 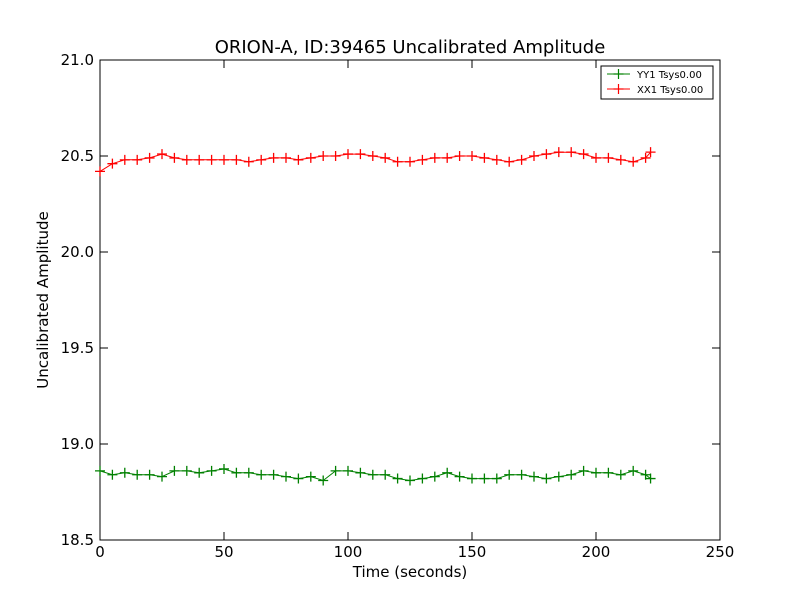 What do you see at coordinates (669, 75) in the screenshot?
I see `legend-label: YY1 Tsys0.00` at bounding box center [669, 75].